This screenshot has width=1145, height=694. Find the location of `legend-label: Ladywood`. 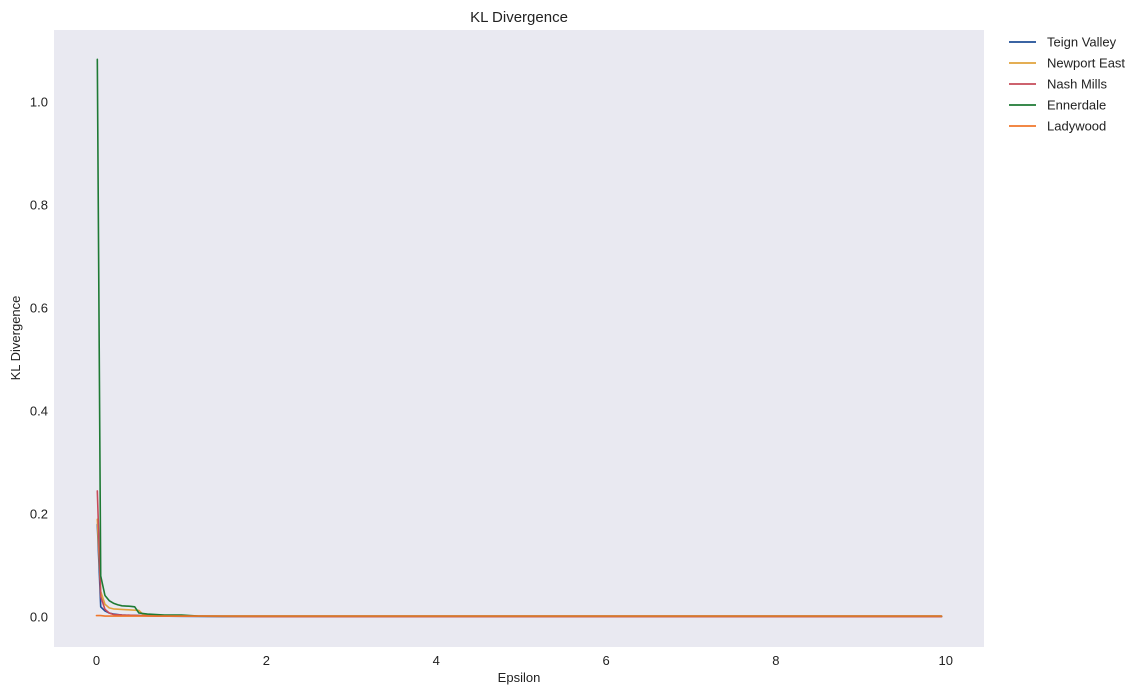

legend-label: Ladywood is located at coordinates (1076, 126).